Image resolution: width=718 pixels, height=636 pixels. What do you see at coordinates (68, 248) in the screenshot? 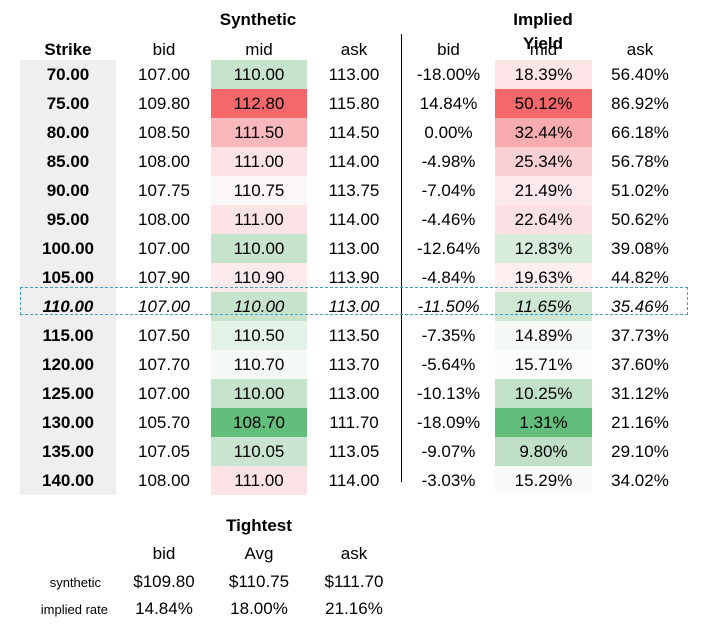
I see `strike-cell: 100.00` at bounding box center [68, 248].